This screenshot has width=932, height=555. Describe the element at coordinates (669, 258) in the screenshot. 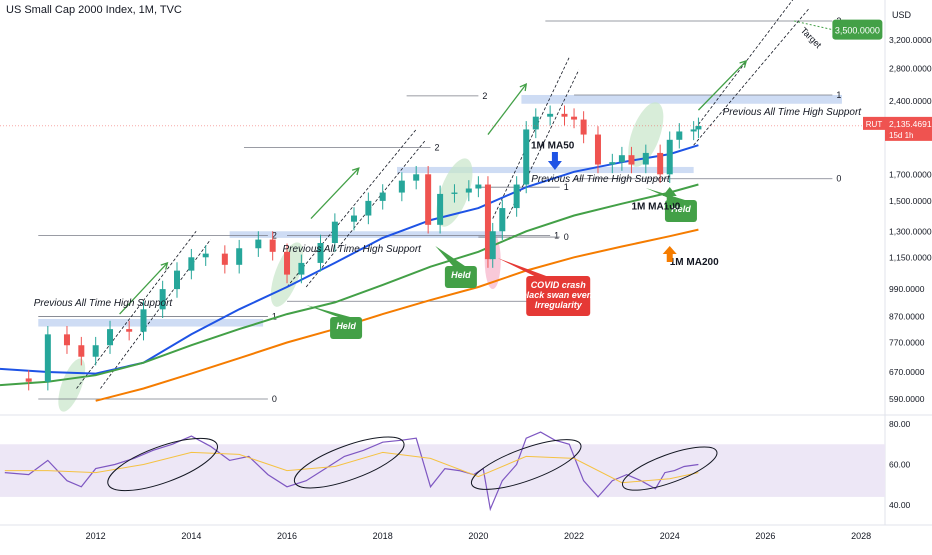

I see `ma200-arrow` at that location.